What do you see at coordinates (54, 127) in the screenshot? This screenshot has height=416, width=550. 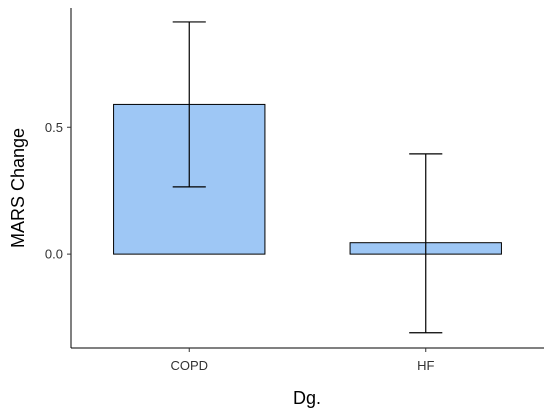 I see `y-tick-label: 0.5` at bounding box center [54, 127].